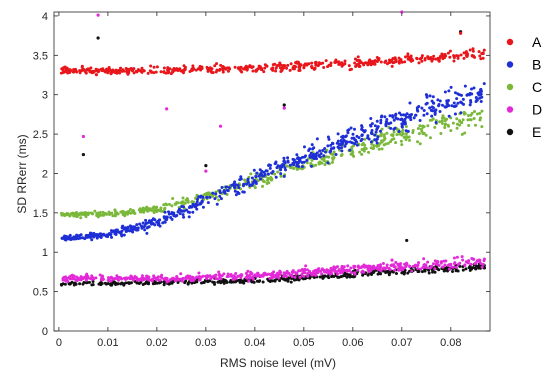 This screenshot has height=371, width=549. I want to click on x-tick-label: 0.01, so click(107, 343).